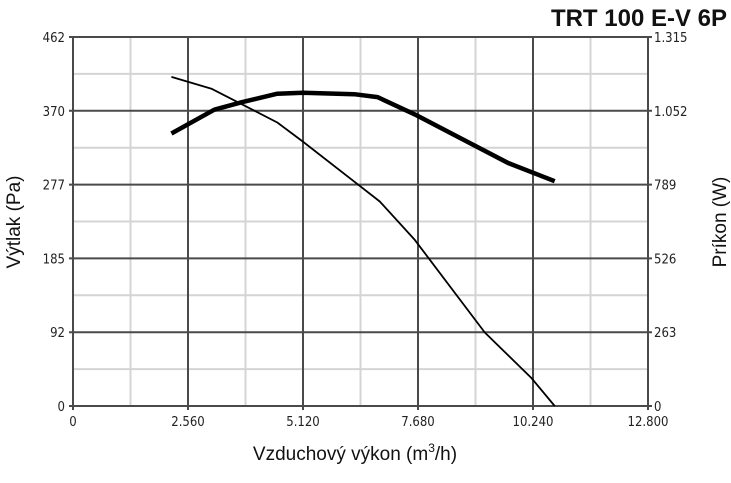 This screenshot has width=731, height=483. Describe the element at coordinates (670, 38) in the screenshot. I see `y2-tick-label: 1.315` at that location.